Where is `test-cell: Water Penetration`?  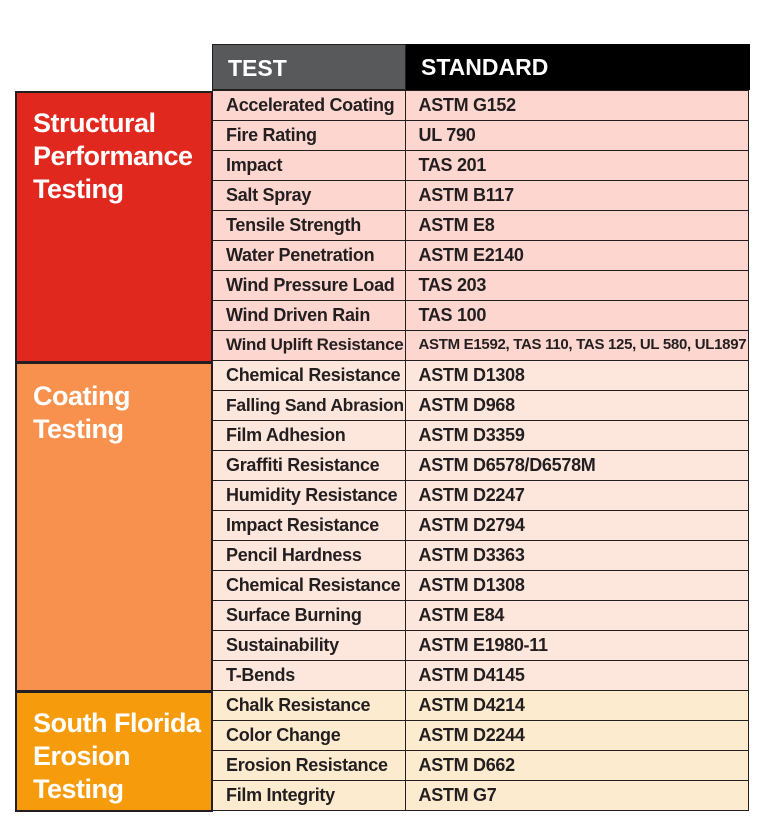 test-cell: Water Penetration is located at coordinates (309, 255).